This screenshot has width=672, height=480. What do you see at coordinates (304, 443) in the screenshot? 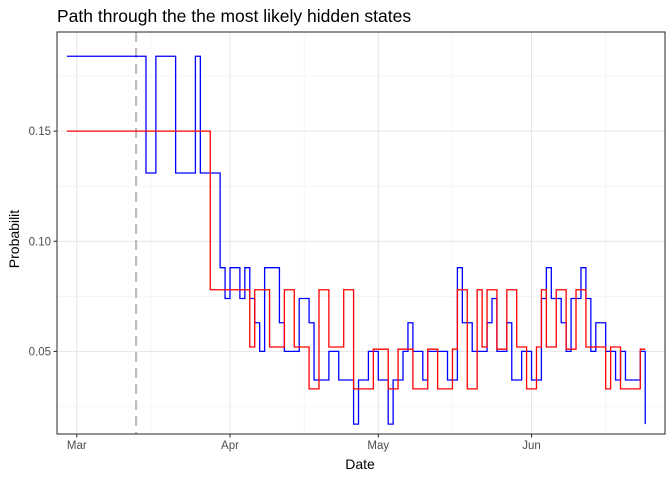
I see `x-axis: Mar Apr May Jun` at bounding box center [304, 443].